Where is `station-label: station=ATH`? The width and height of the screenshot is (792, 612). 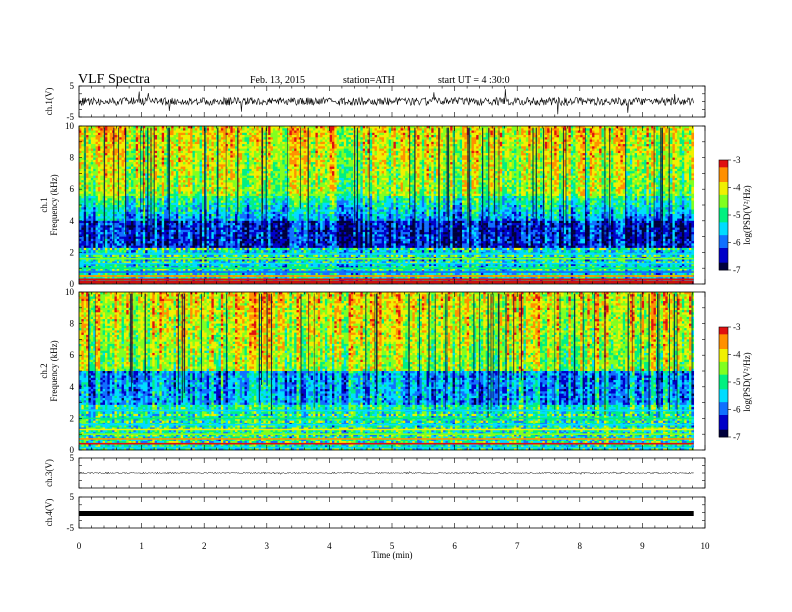 station-label: station=ATH is located at coordinates (369, 80).